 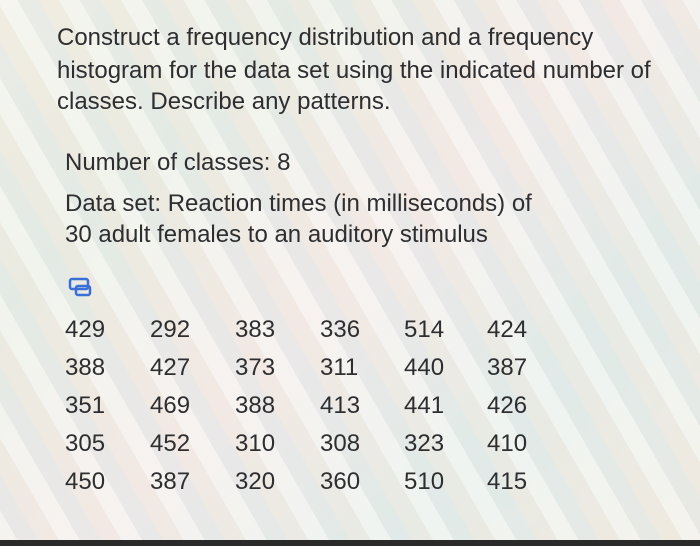 What do you see at coordinates (85, 329) in the screenshot?
I see `table-cell: 429` at bounding box center [85, 329].